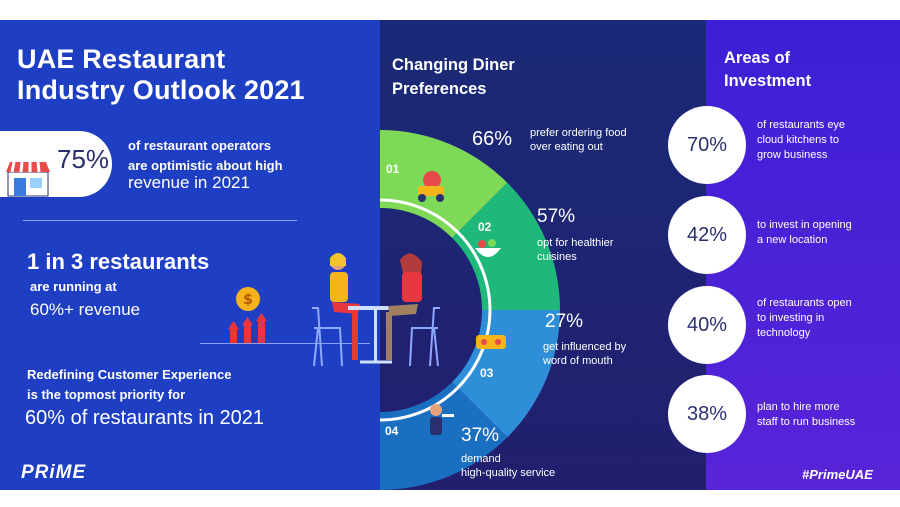  Describe the element at coordinates (784, 333) in the screenshot. I see `invest-desc-3-l3: technology` at that location.